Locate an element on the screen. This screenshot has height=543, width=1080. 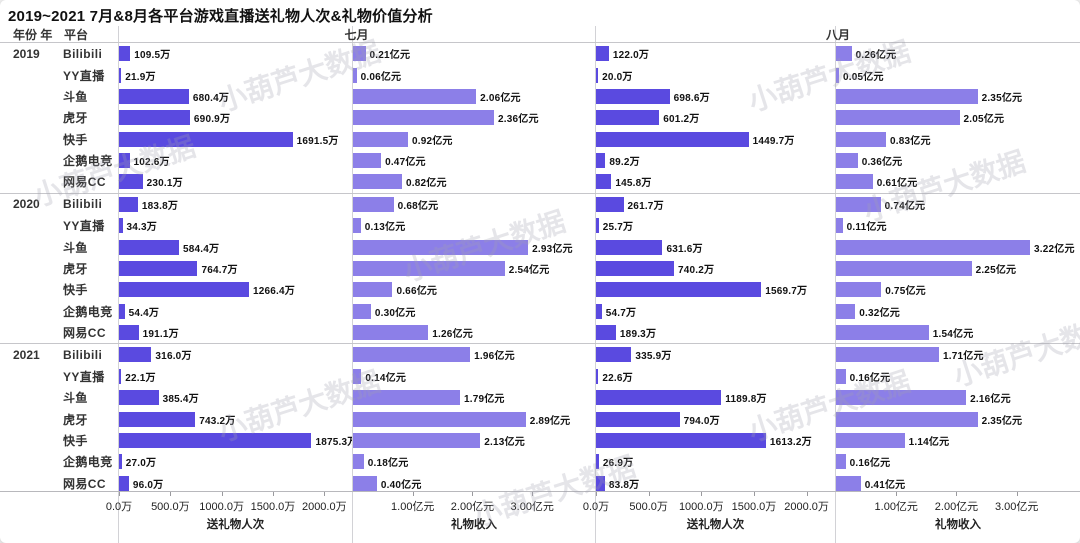
chart-cell: 261.7万 is located at coordinates (715, 204).